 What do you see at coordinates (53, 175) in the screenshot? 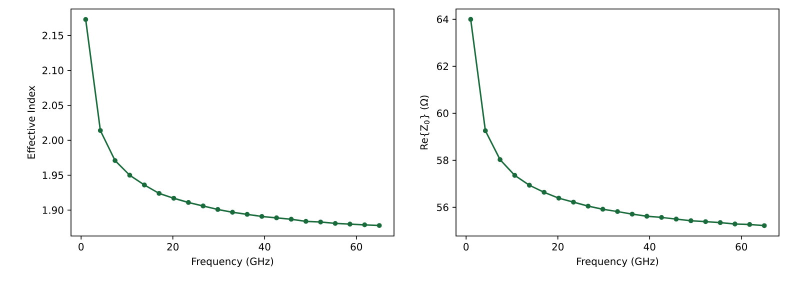
I see `y-tick-label: 1.95` at bounding box center [53, 175].